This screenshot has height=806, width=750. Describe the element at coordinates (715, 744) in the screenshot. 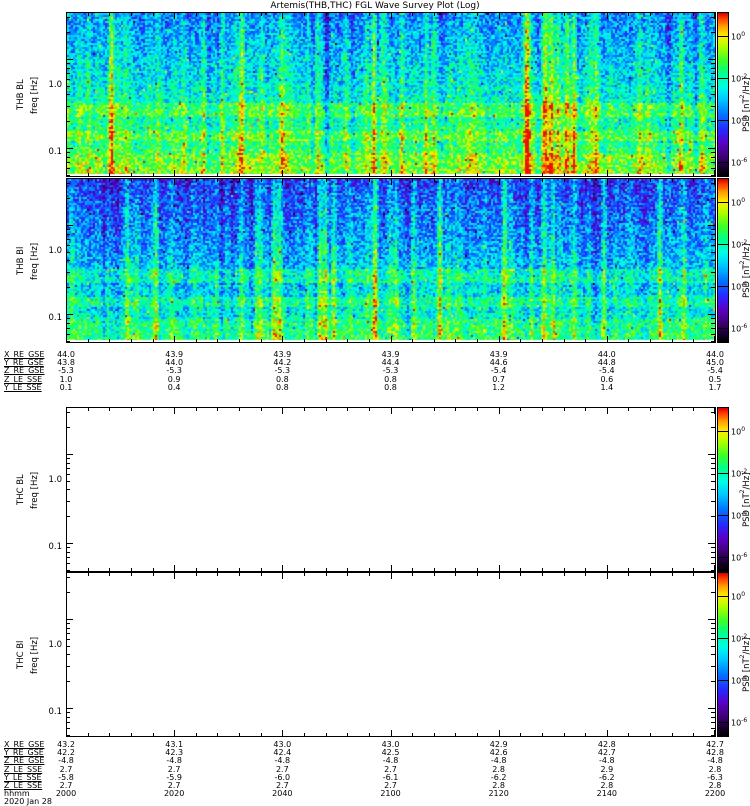

I see `axis-value-lower: 42.7` at that location.